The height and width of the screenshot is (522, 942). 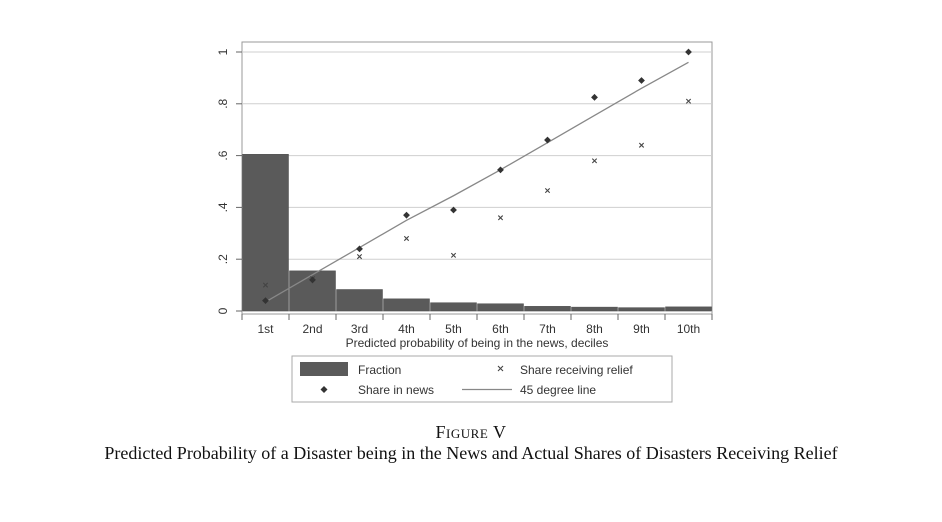 I want to click on figure-label: Figure V, so click(x=471, y=432).